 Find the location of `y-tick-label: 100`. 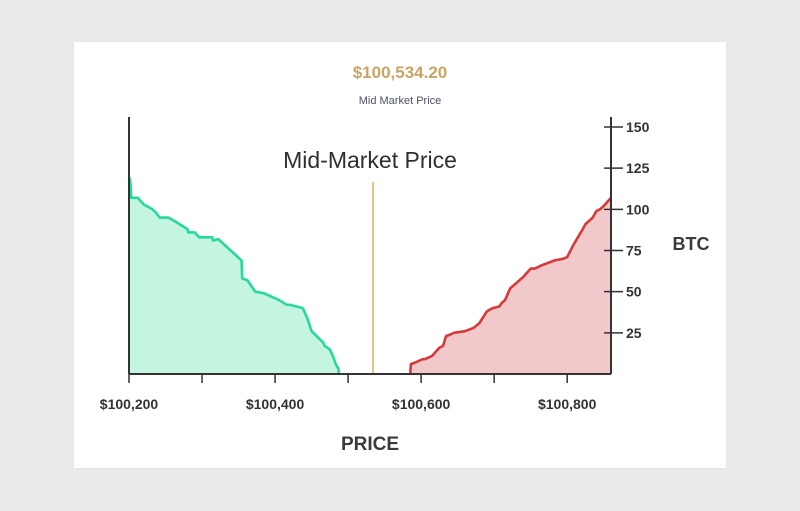

y-tick-label: 100 is located at coordinates (638, 209).